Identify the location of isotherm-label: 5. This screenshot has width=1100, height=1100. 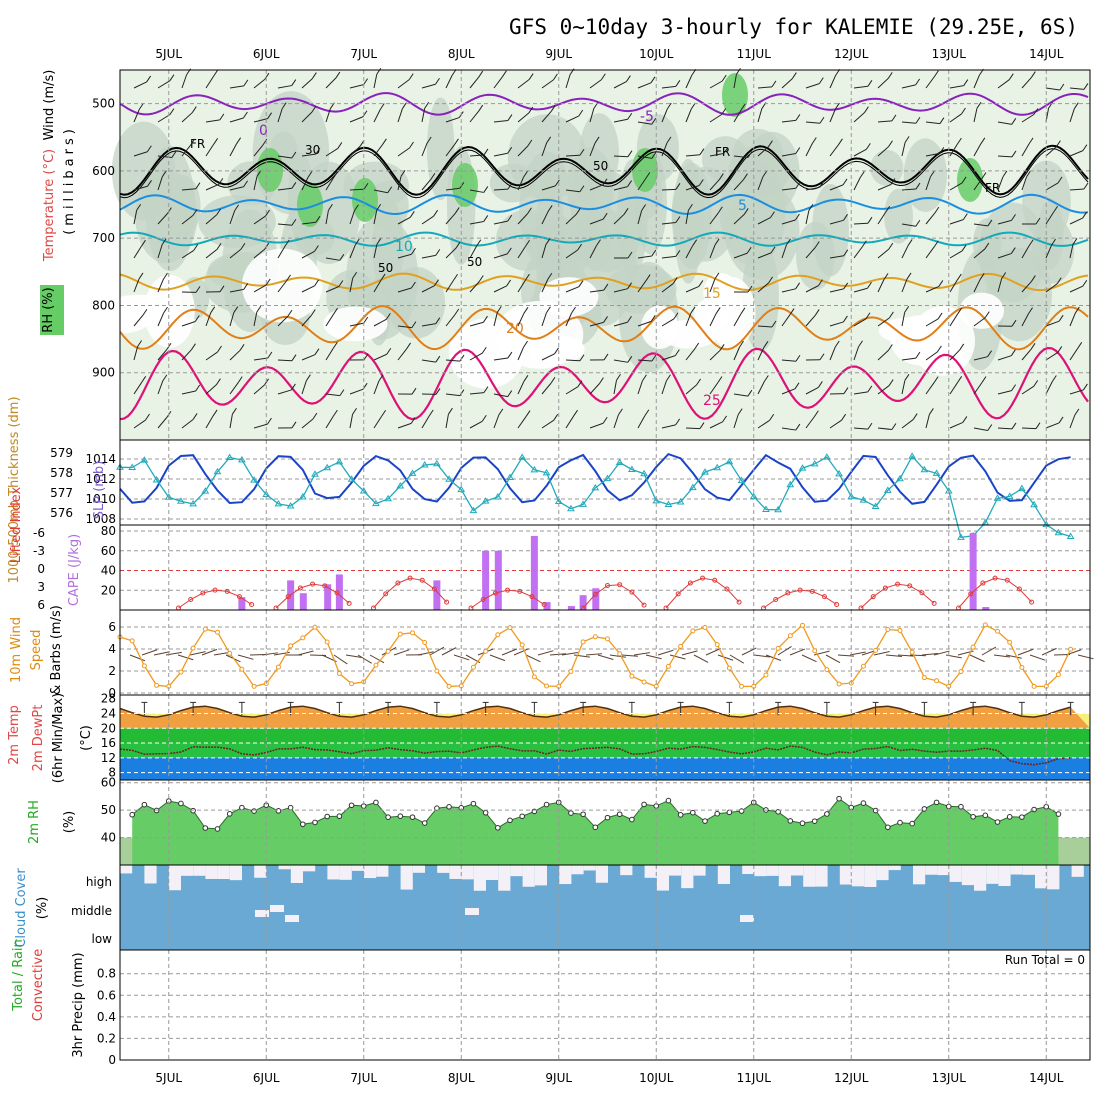
(742, 206).